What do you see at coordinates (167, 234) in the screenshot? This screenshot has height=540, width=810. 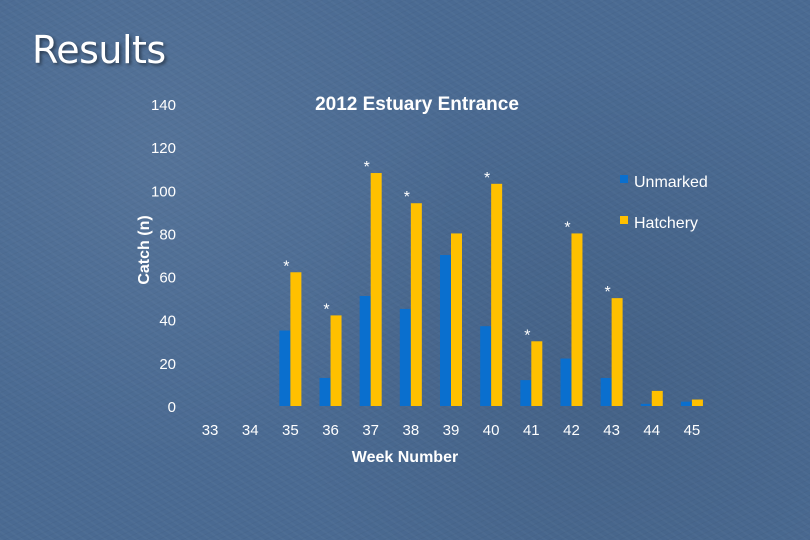 I see `y-tick-label: 80` at bounding box center [167, 234].